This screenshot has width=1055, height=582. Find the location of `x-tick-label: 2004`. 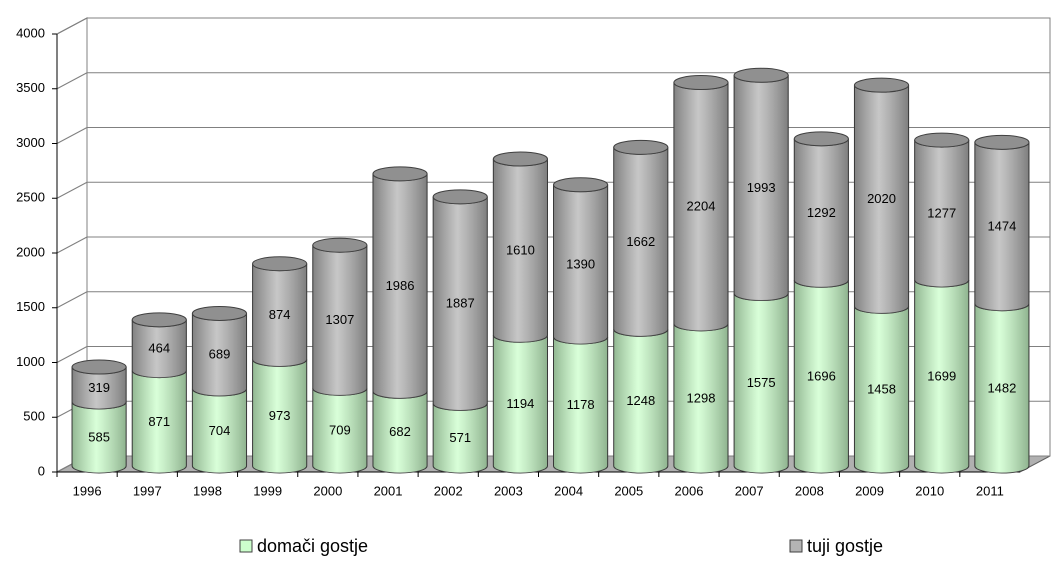

x-tick-label: 2004 is located at coordinates (568, 490).